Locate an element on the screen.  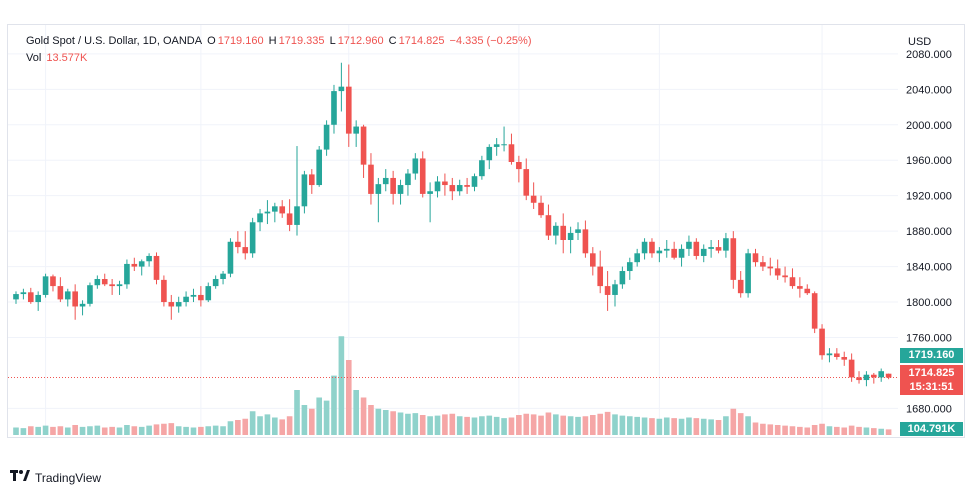
y-tick-label: 1800.000 is located at coordinates (929, 303).